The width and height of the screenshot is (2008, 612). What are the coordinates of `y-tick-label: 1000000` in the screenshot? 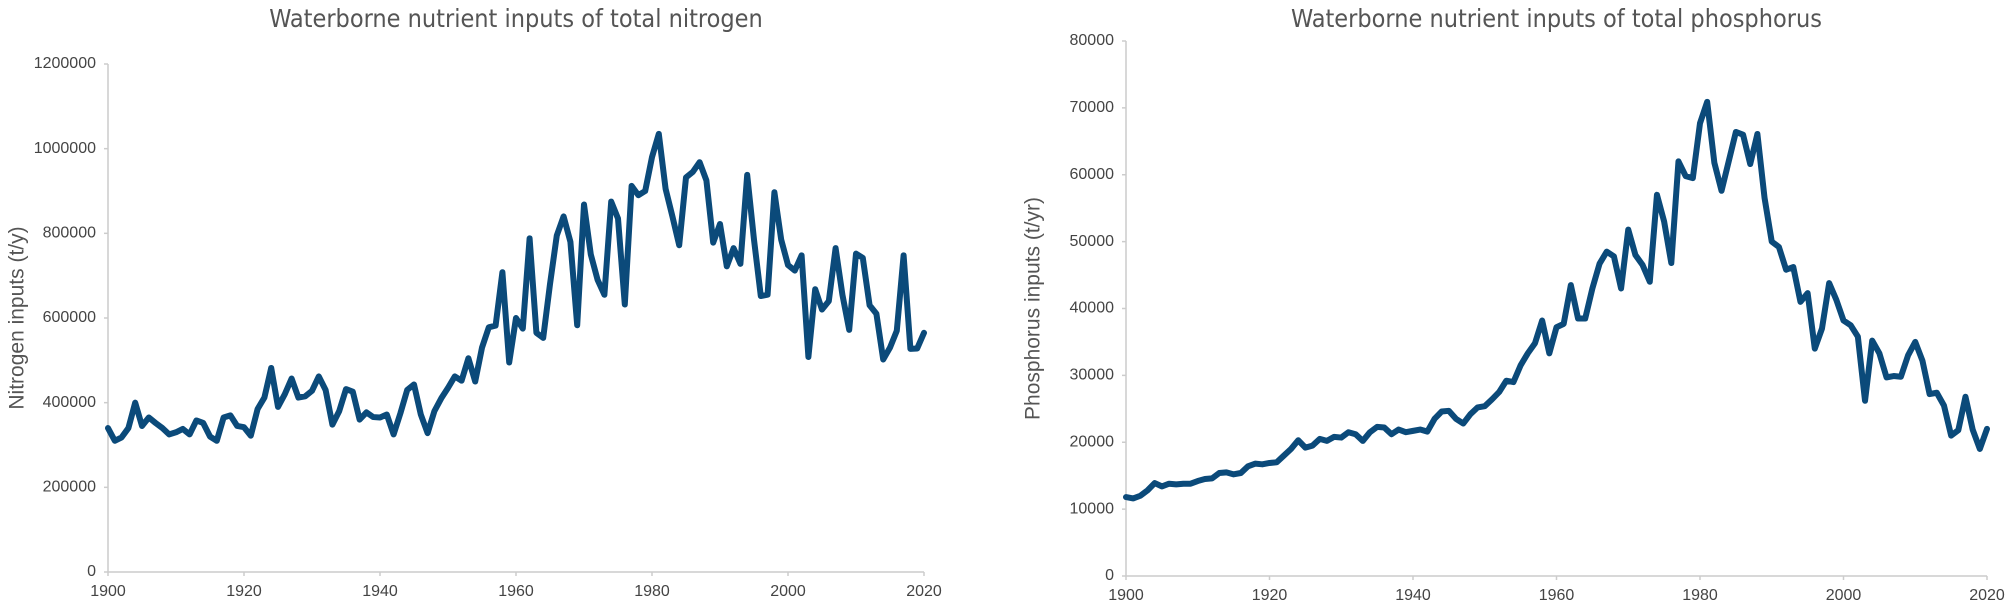 It's located at (65, 148).